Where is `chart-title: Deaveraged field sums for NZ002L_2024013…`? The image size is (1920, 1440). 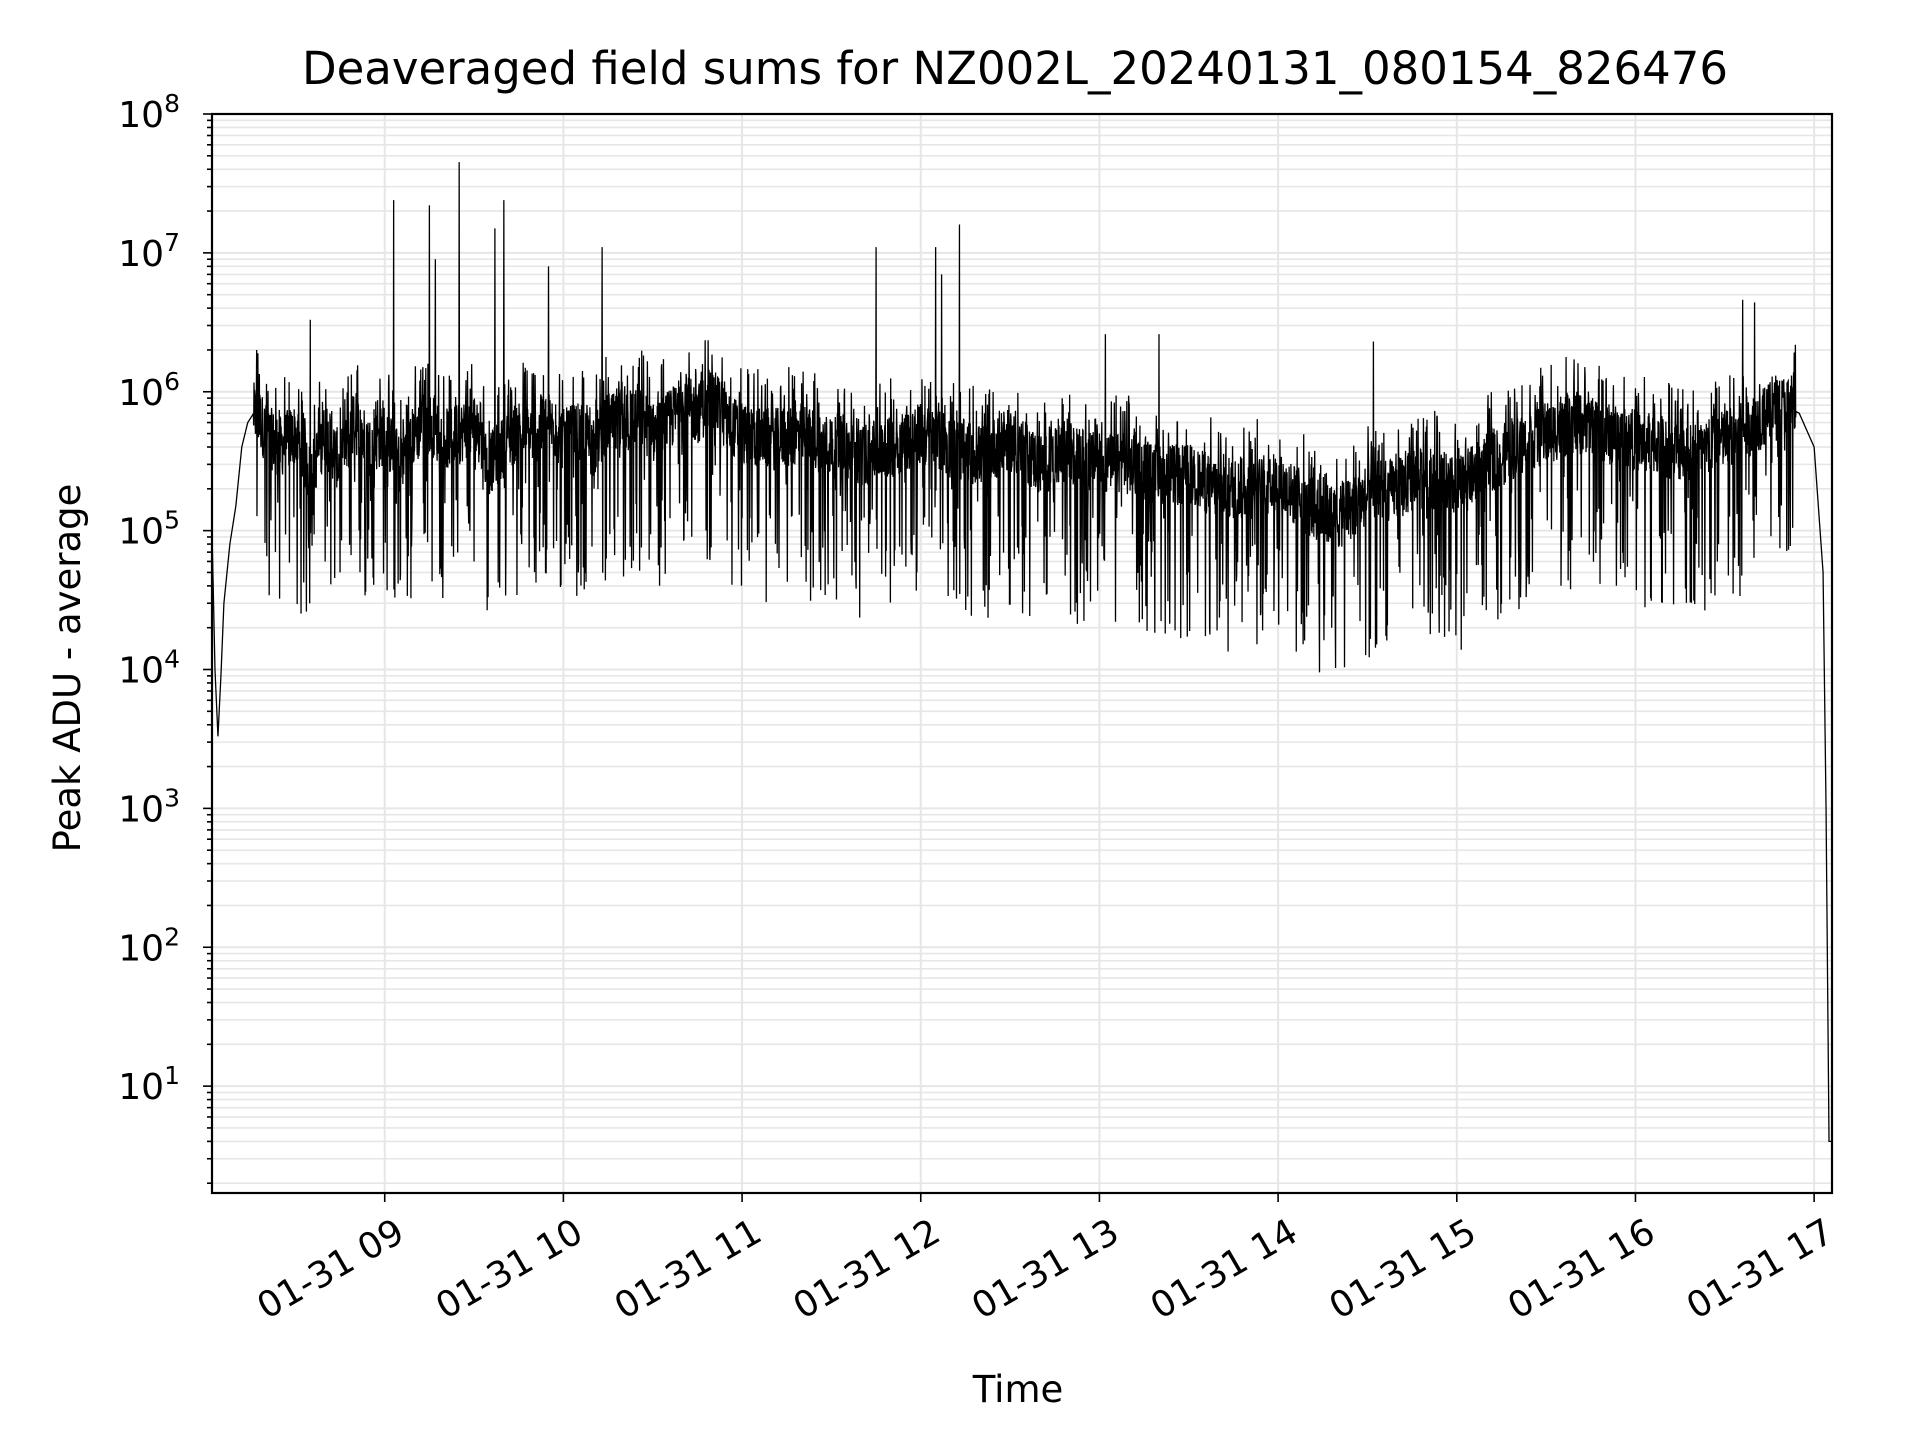 chart-title: Deaveraged field sums for NZ002L_2024013… is located at coordinates (1015, 68).